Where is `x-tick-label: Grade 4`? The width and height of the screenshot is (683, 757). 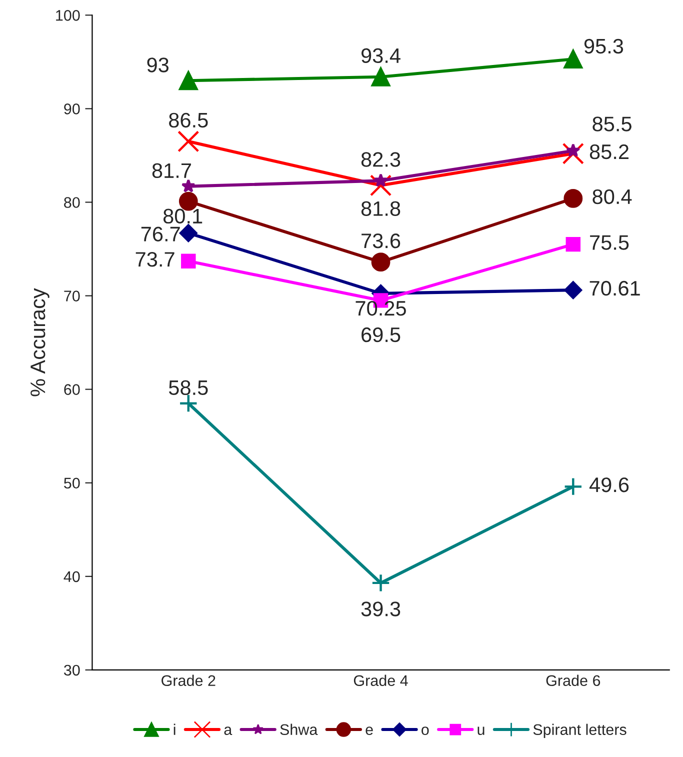
x-tick-label: Grade 4 is located at coordinates (381, 680).